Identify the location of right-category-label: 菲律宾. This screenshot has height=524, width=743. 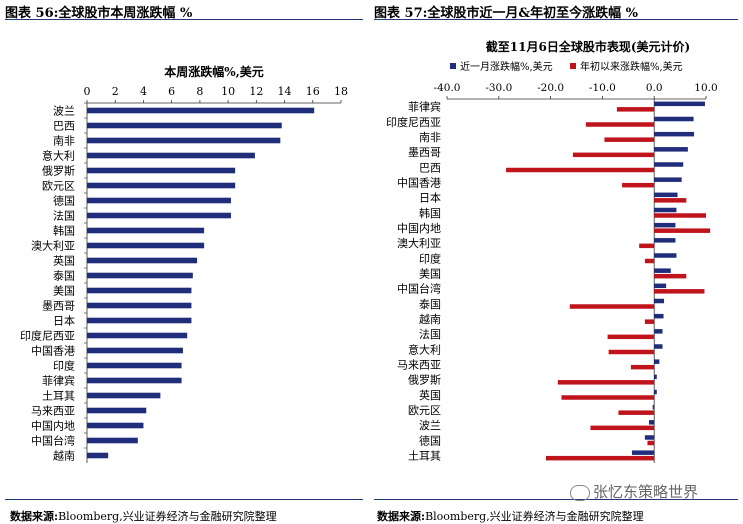
(424, 107).